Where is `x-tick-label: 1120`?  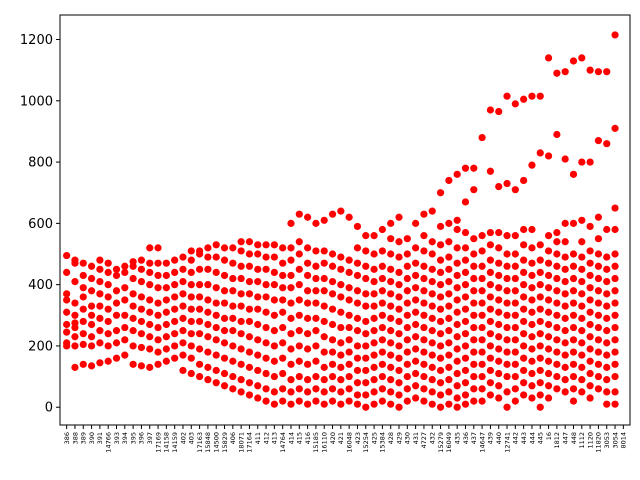
x-tick-label: 1120 is located at coordinates (590, 440).